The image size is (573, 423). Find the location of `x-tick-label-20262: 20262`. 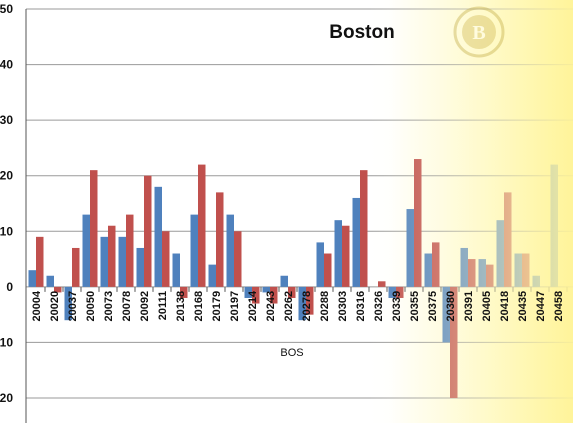

x-tick-label-20262: 20262 is located at coordinates (289, 306).